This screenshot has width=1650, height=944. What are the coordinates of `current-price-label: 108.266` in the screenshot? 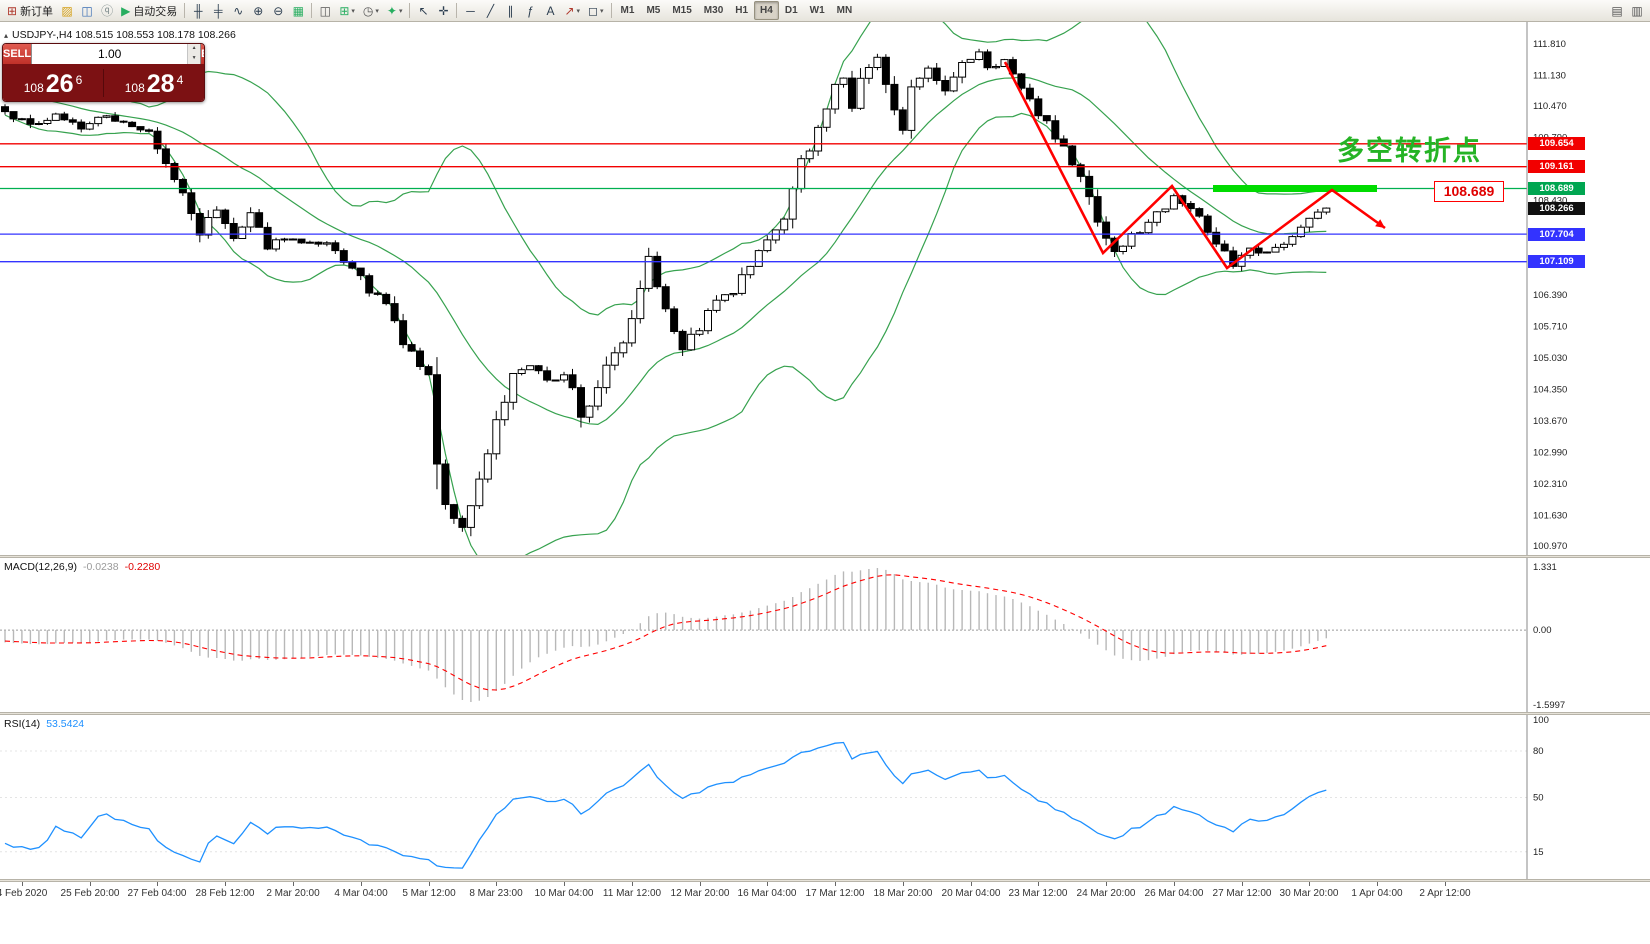 It's located at (1556, 208).